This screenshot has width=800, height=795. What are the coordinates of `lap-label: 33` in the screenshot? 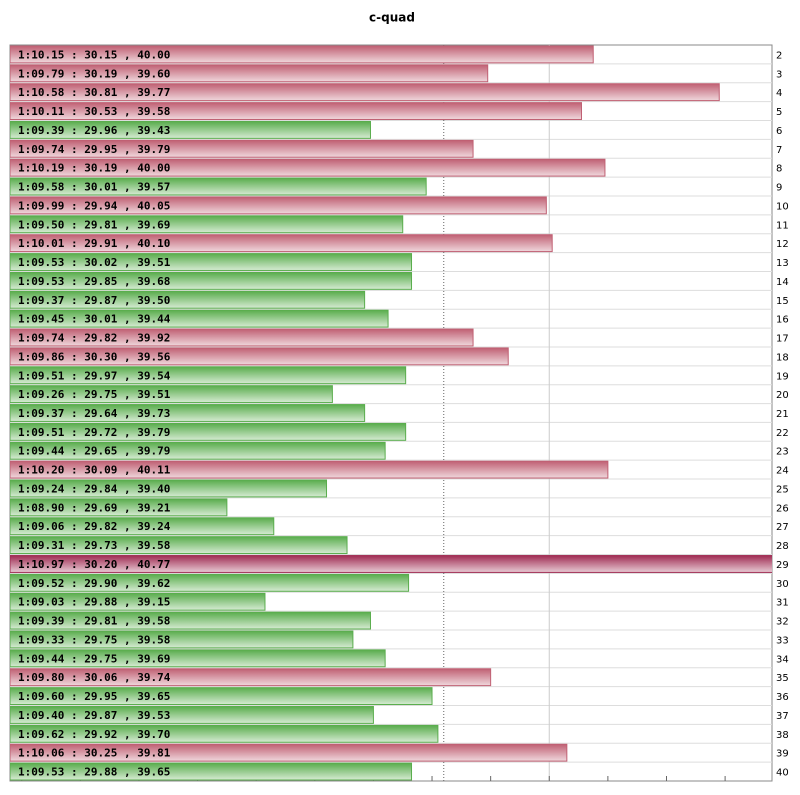 It's located at (782, 640).